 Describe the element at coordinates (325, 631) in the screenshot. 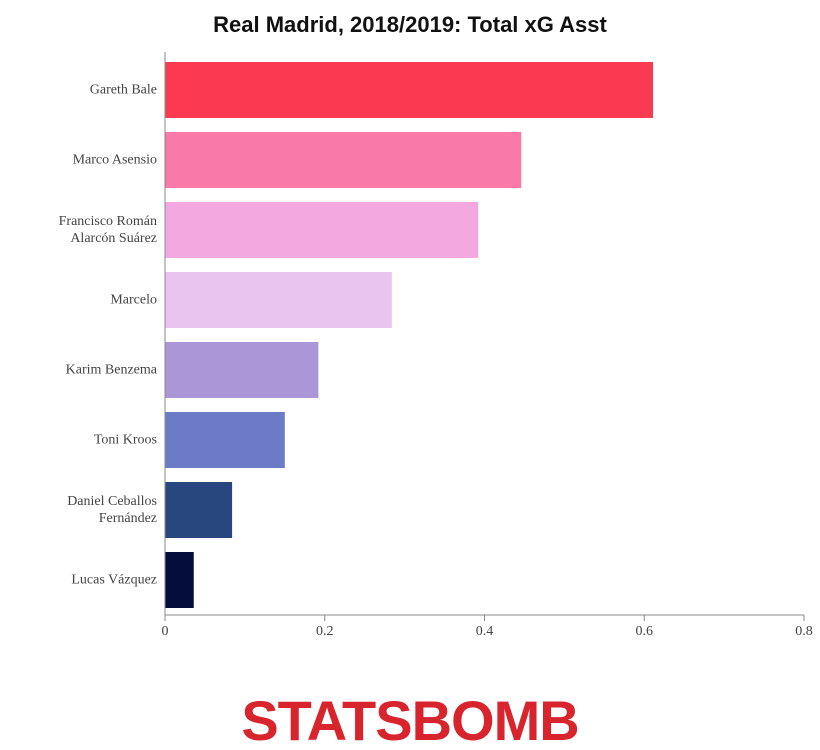

I see `x-tick-label: 0.2` at that location.